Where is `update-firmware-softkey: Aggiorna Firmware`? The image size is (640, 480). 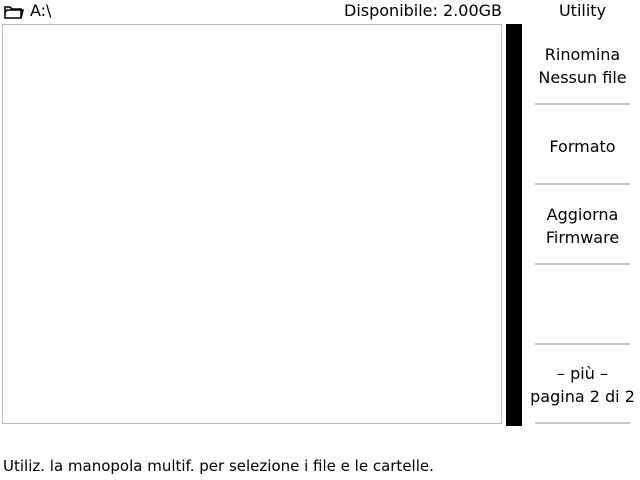
update-firmware-softkey: Aggiorna Firmware is located at coordinates (582, 226).